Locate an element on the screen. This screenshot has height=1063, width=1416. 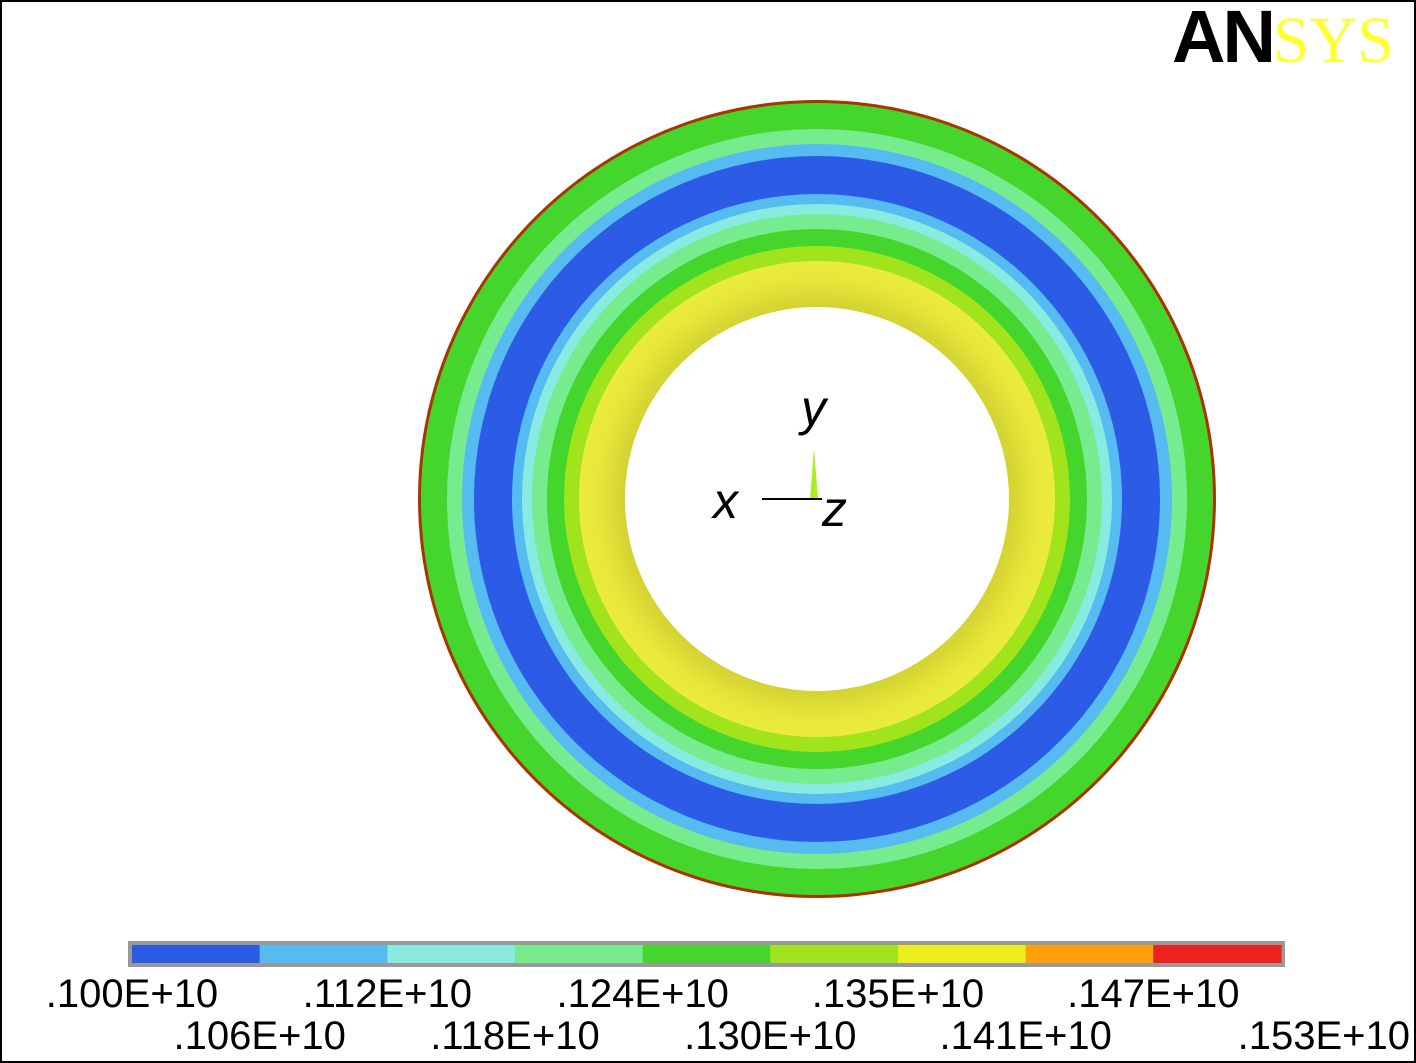
ansys-logo: ANSYS is located at coordinates (1283, 38).